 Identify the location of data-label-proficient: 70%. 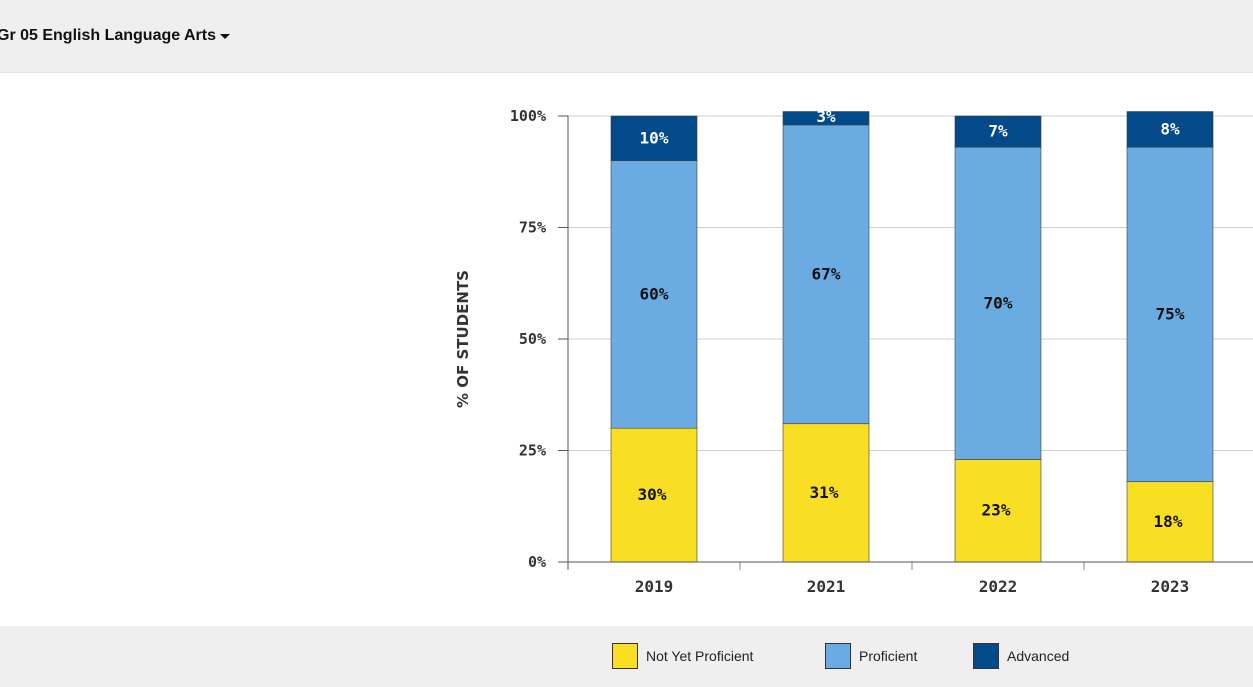
(998, 302).